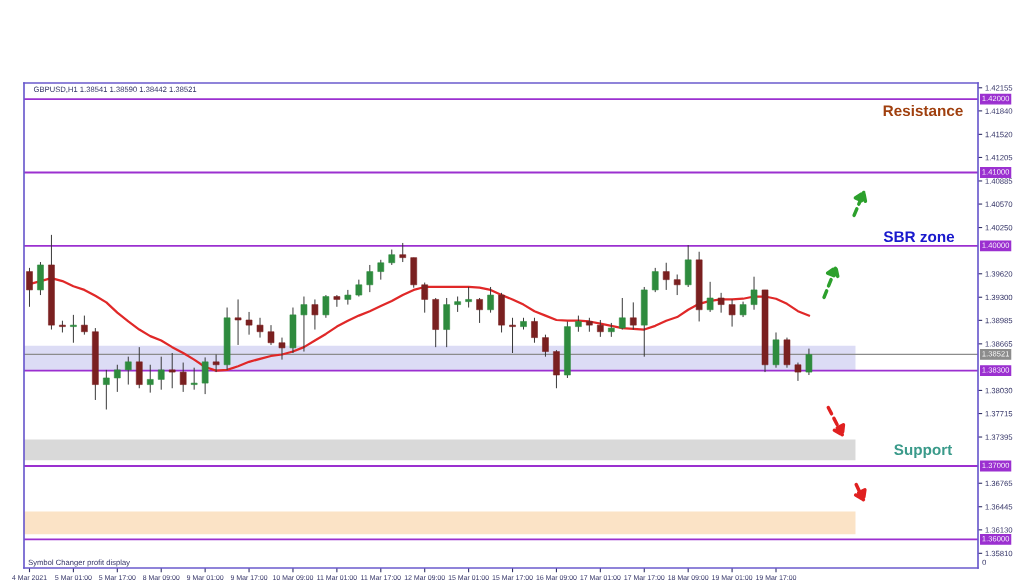  What do you see at coordinates (923, 110) in the screenshot?
I see `text: Resistance` at bounding box center [923, 110].